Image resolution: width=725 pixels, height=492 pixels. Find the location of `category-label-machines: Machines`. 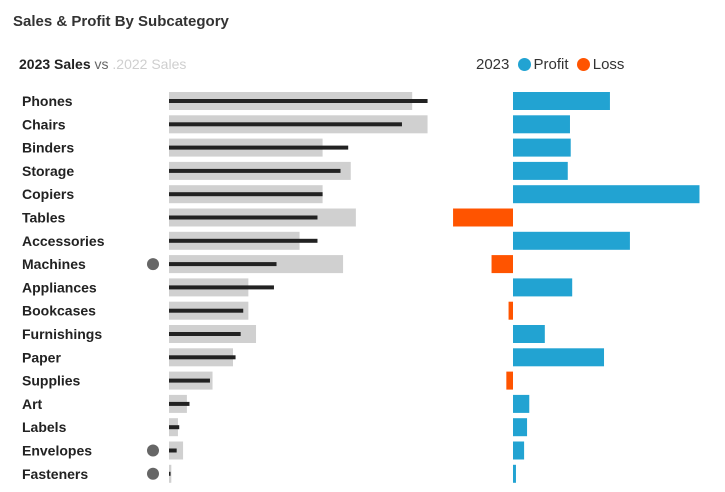

category-label-machines: Machines is located at coordinates (54, 264).